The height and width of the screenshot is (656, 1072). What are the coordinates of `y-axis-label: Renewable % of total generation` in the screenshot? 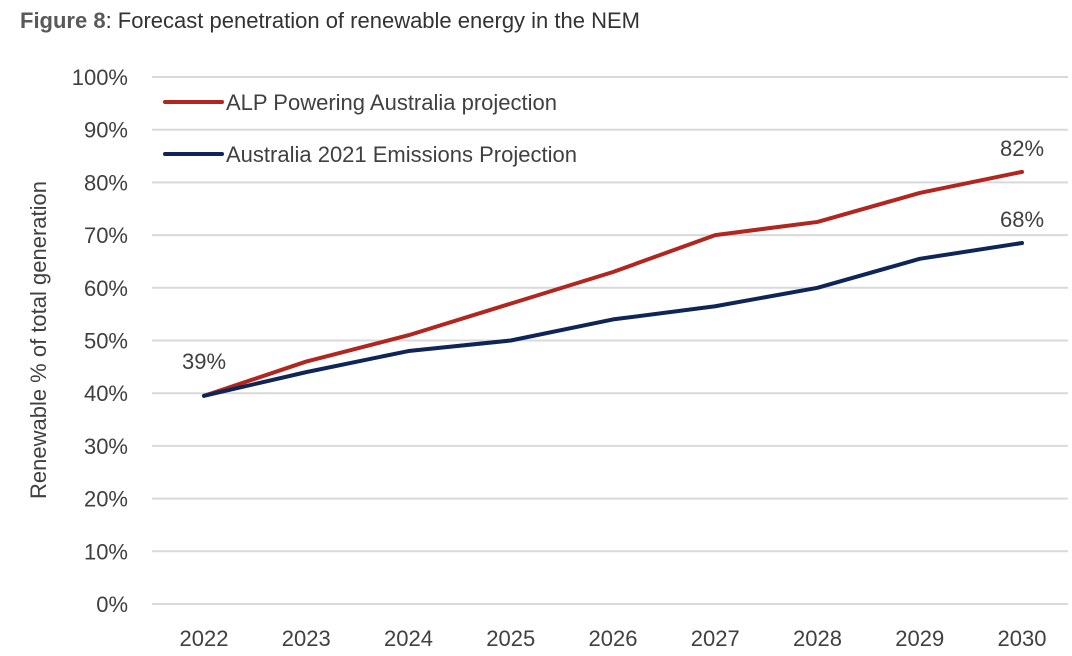 It's located at (38, 340).